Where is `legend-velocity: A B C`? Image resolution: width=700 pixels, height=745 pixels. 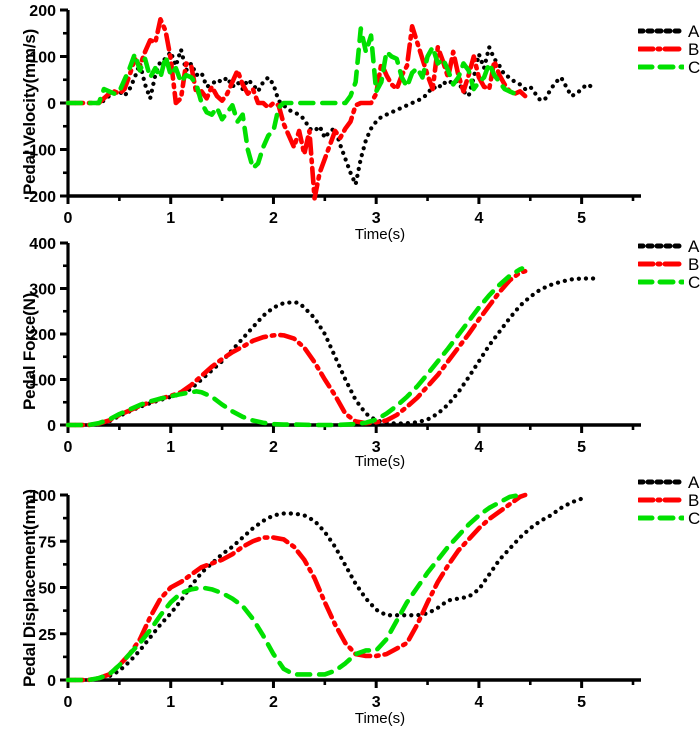
legend-velocity: A B C is located at coordinates (669, 49).